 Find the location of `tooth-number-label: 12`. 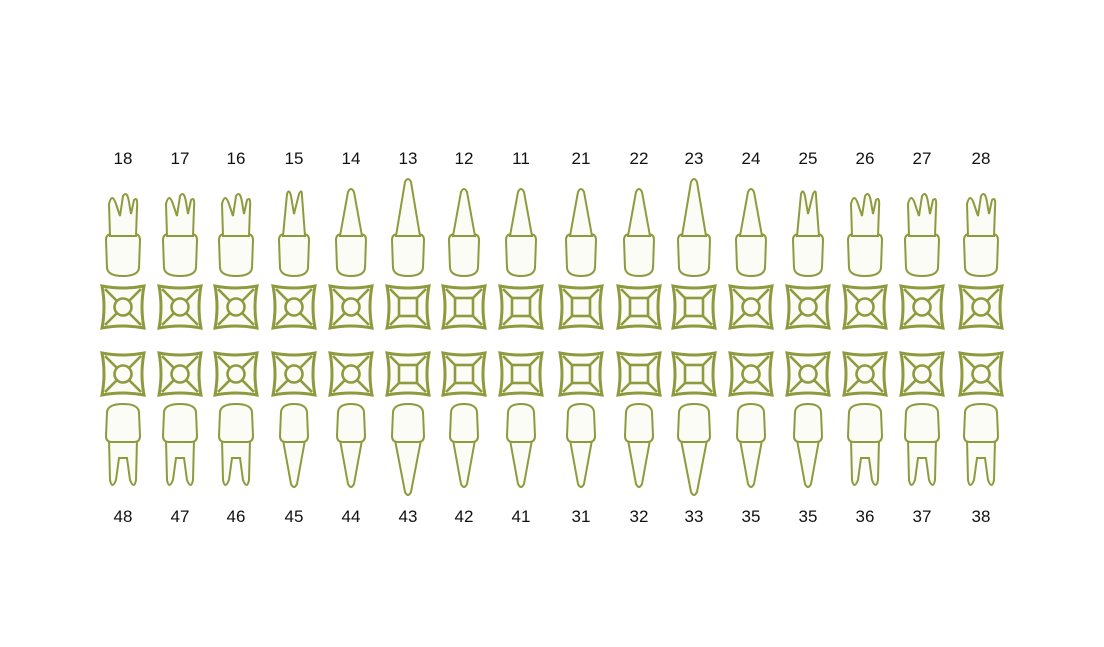

tooth-number-label: 12 is located at coordinates (464, 158).